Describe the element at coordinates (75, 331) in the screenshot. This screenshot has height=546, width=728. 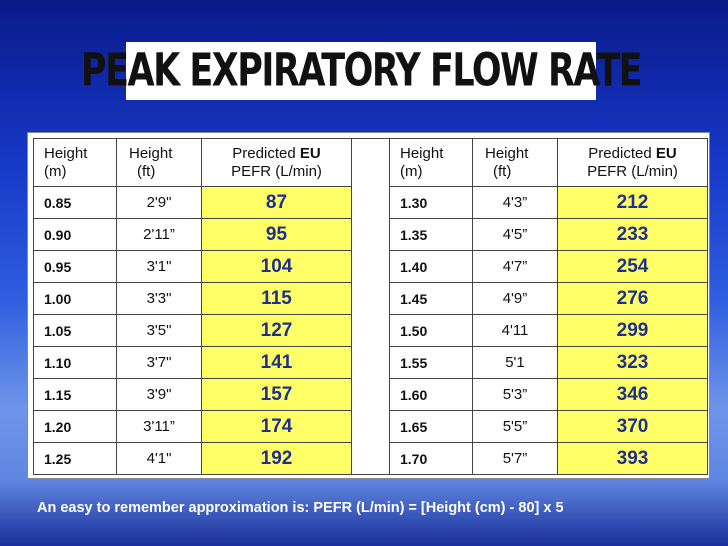
I see `height-m-cell: 1.05` at that location.